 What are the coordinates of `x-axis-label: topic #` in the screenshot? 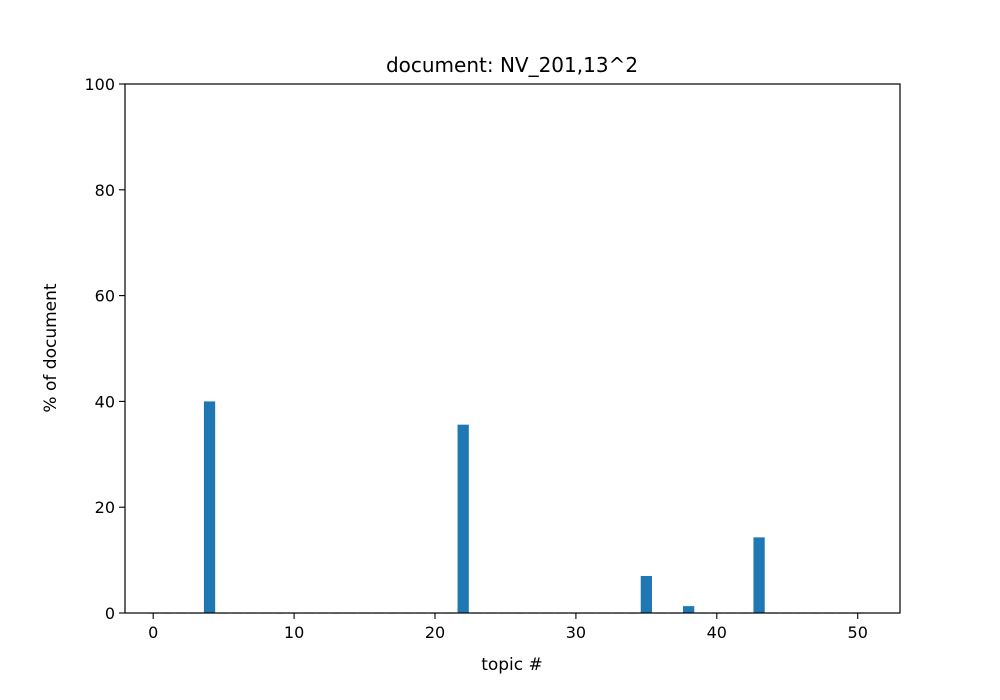 It's located at (512, 665).